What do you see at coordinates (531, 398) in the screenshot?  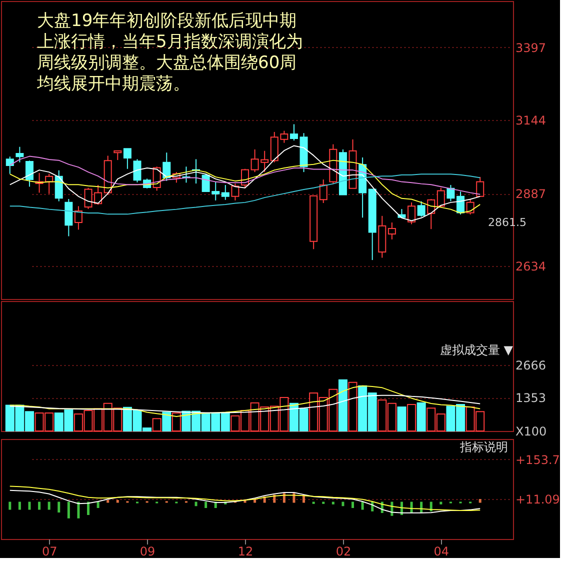 I see `y-tick-label: 1353` at bounding box center [531, 398].